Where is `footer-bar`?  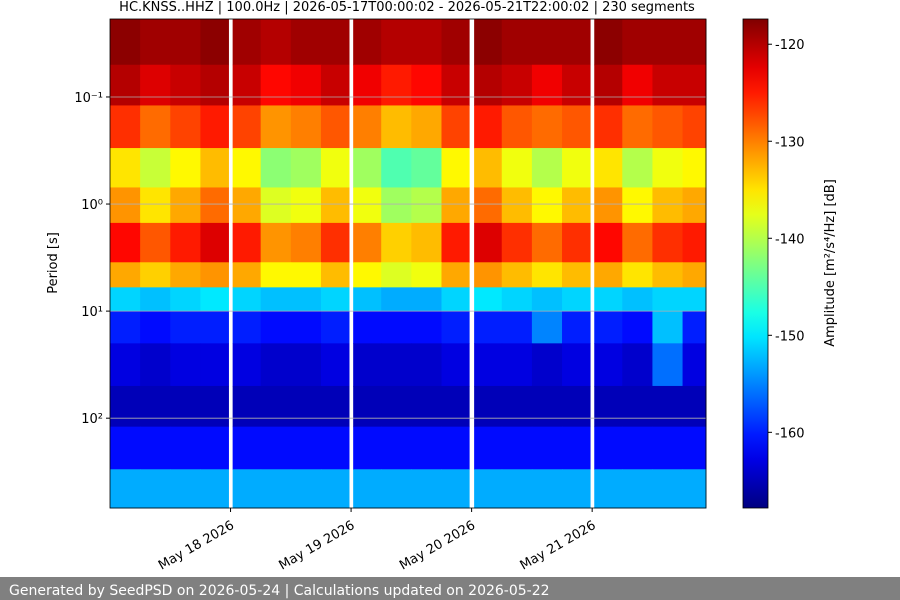 footer-bar is located at coordinates (450, 588).